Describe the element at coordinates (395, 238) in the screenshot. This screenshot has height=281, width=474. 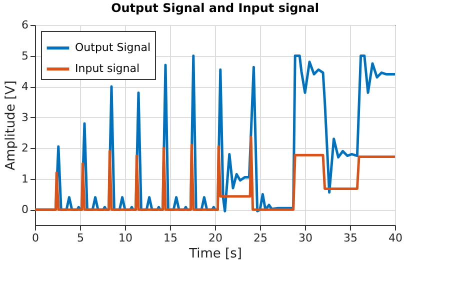
I see `x-tick-label: 40` at that location.